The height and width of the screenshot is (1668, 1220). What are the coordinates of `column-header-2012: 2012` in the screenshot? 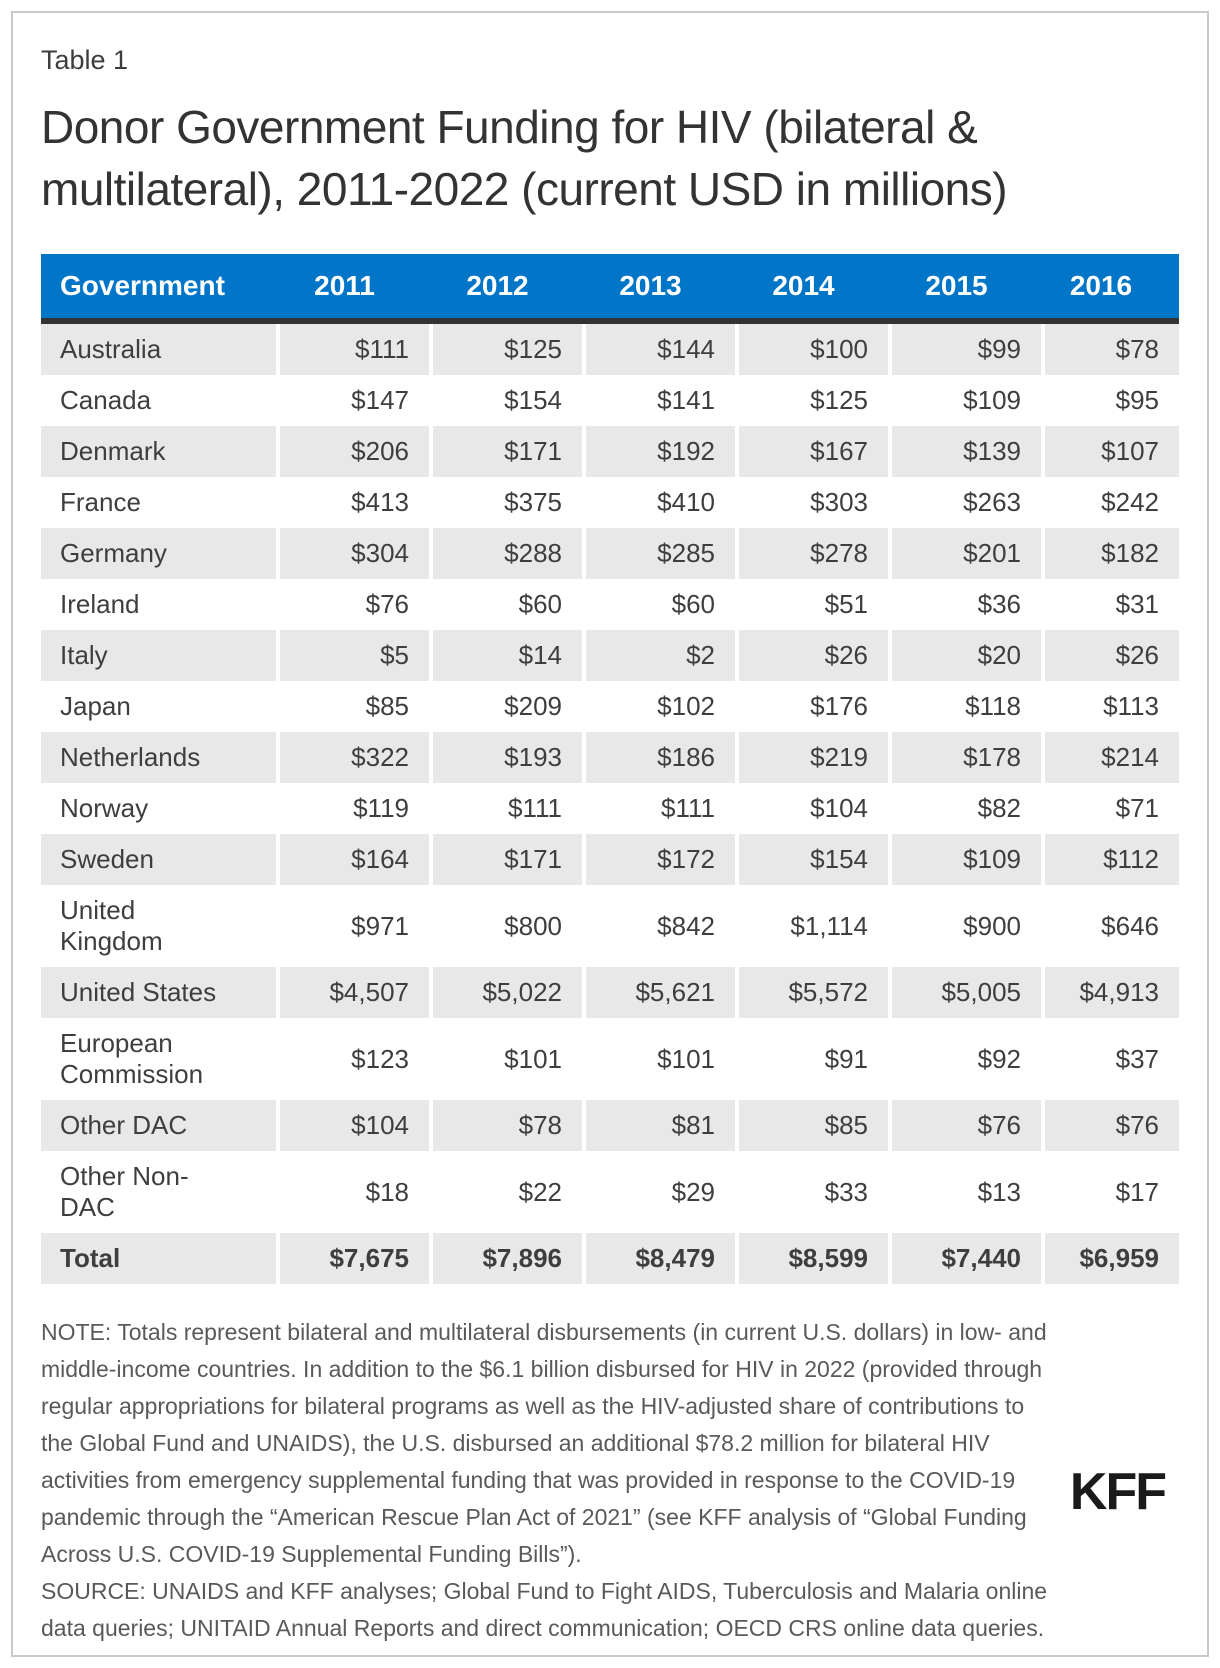 It's located at (507, 289).